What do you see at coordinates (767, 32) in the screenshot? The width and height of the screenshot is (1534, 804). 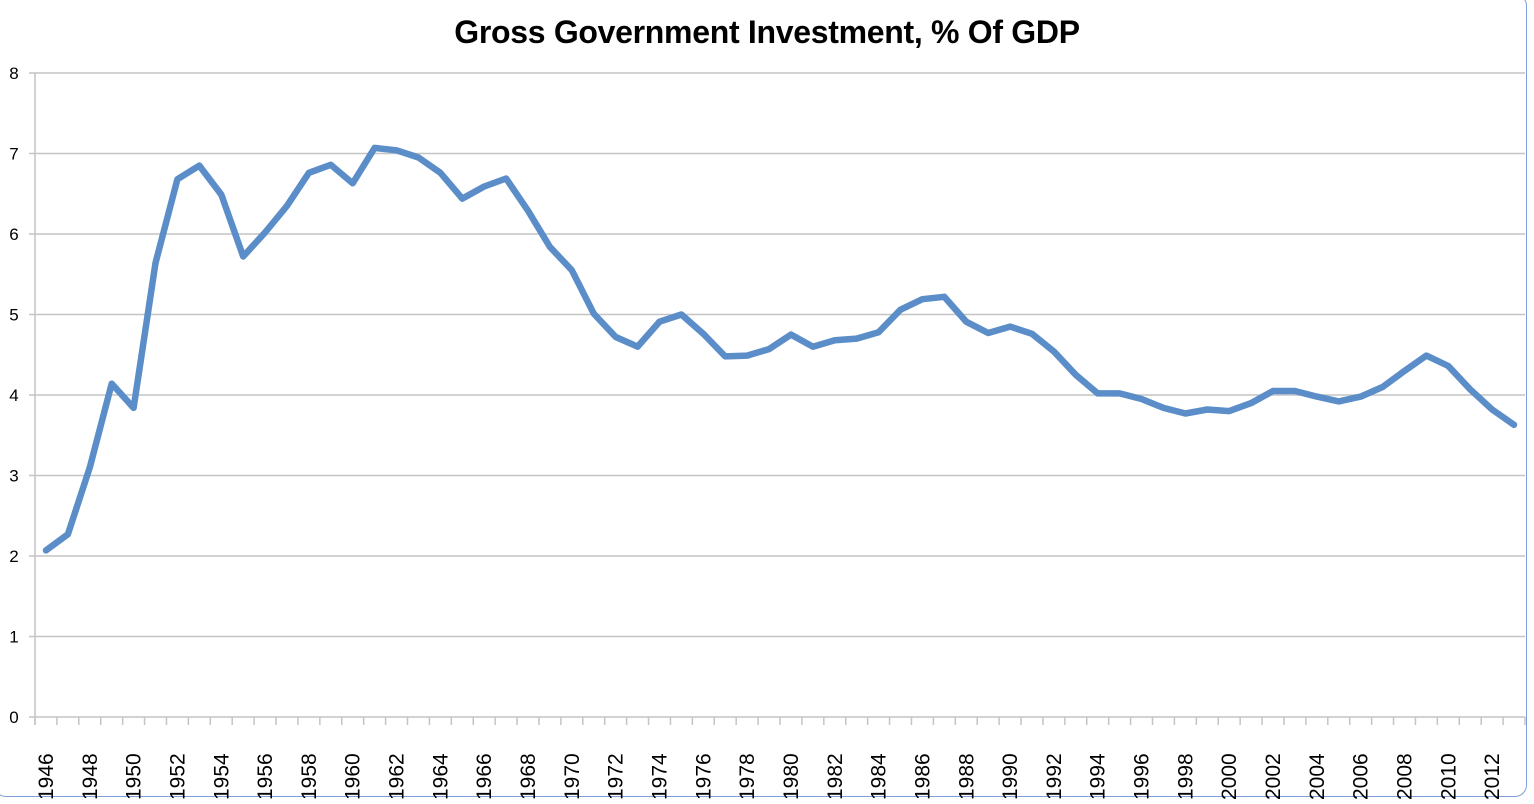 I see `chart-title: Gross Government Investment, % Of GDP` at bounding box center [767, 32].